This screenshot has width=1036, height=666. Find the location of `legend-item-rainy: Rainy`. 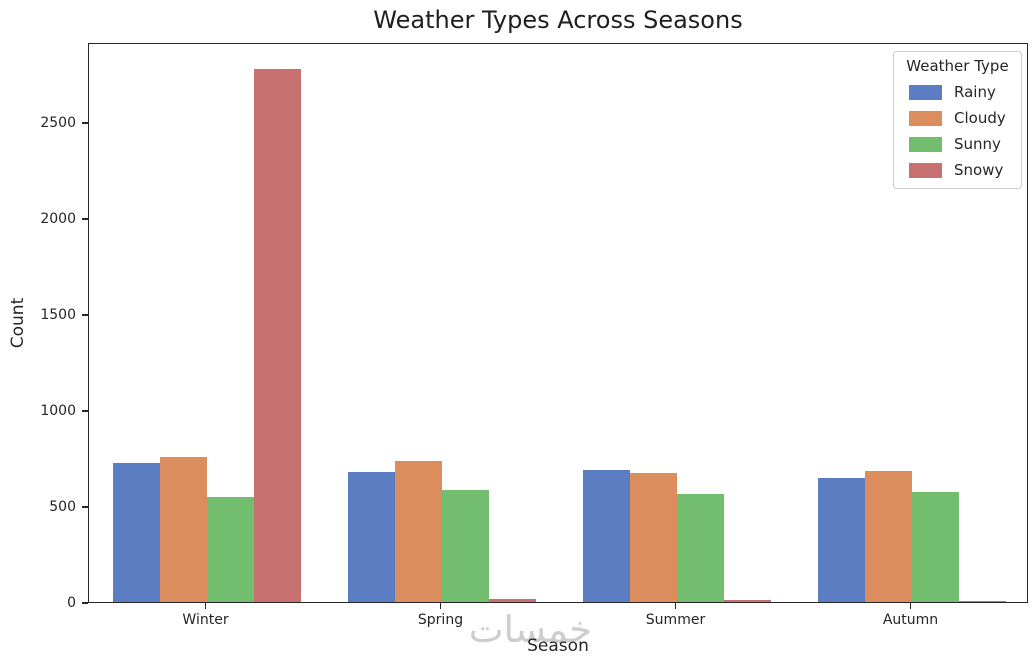

legend-item-rainy: Rainy is located at coordinates (957, 92).